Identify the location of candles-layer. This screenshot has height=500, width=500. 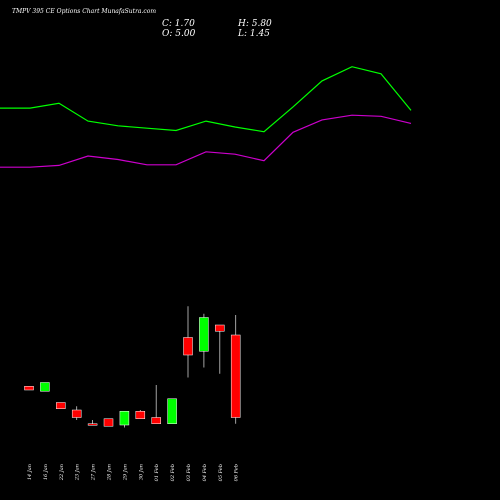
(132, 367).